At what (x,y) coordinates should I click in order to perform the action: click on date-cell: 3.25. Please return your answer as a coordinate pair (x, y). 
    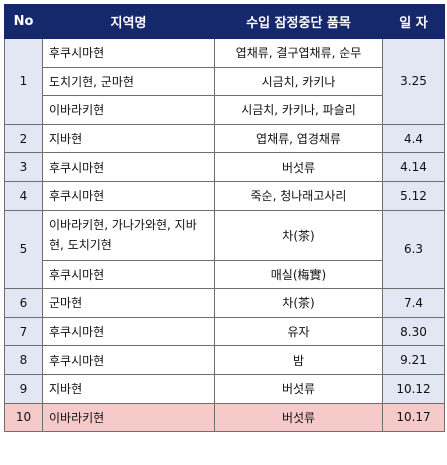
    Looking at the image, I should click on (413, 81).